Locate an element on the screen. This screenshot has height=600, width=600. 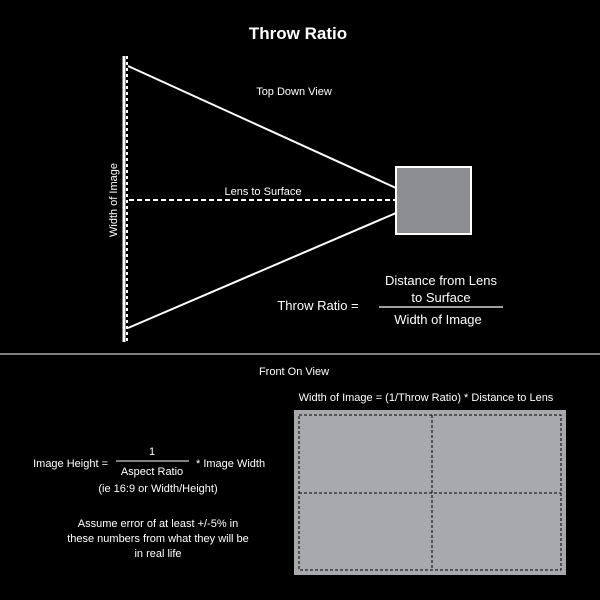
throw-ratio-numerator-line2: to Surface is located at coordinates (440, 297).